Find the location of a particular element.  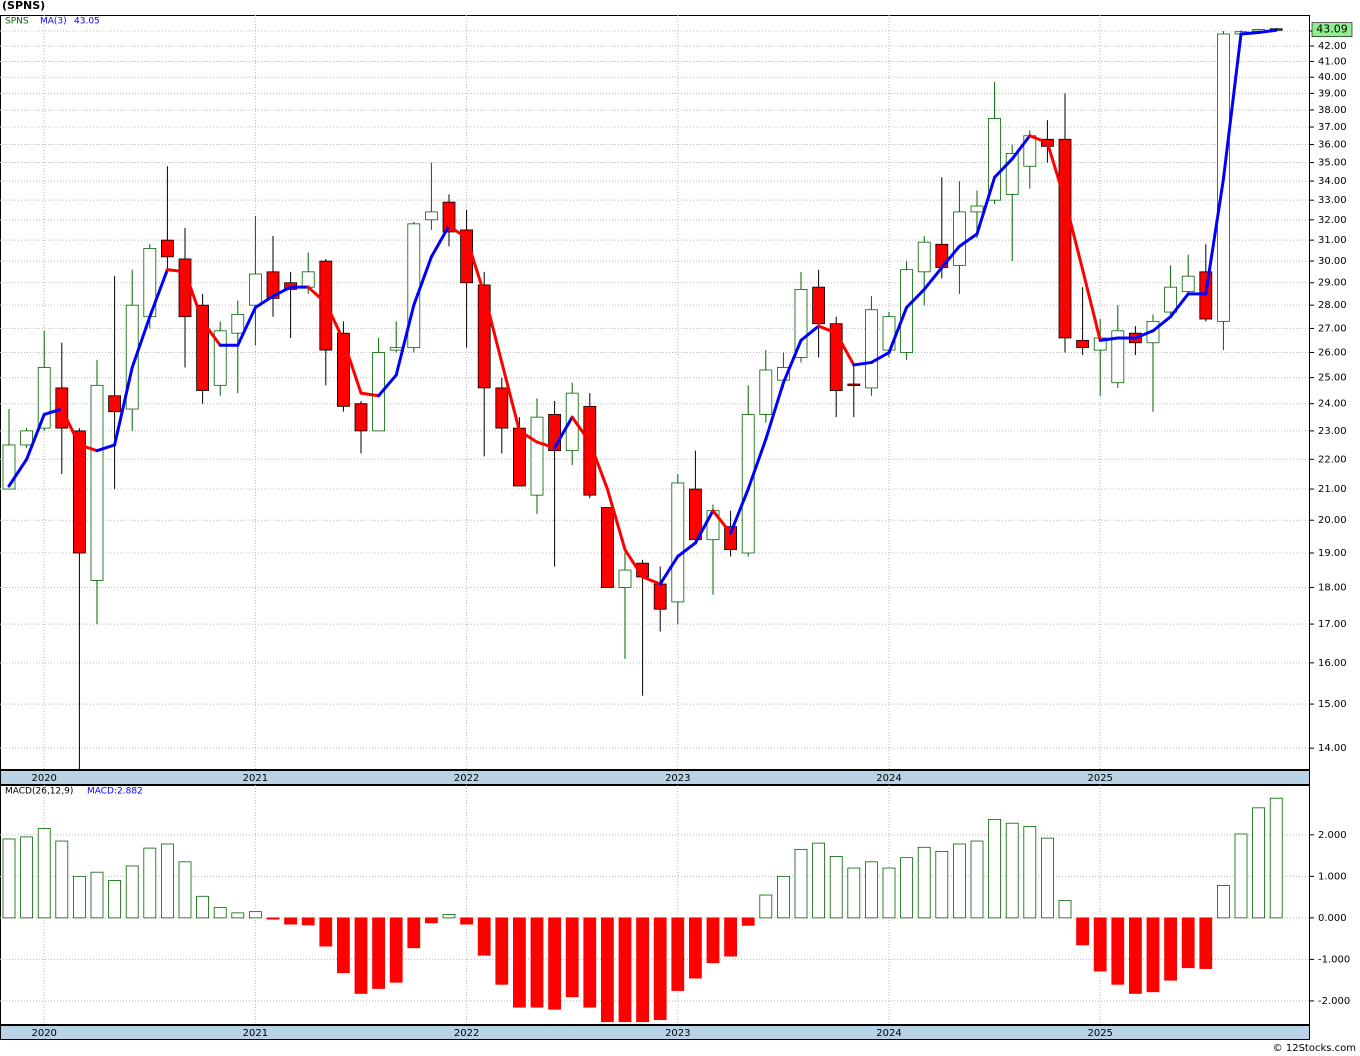

legend-symbol: SPNS is located at coordinates (17, 22).